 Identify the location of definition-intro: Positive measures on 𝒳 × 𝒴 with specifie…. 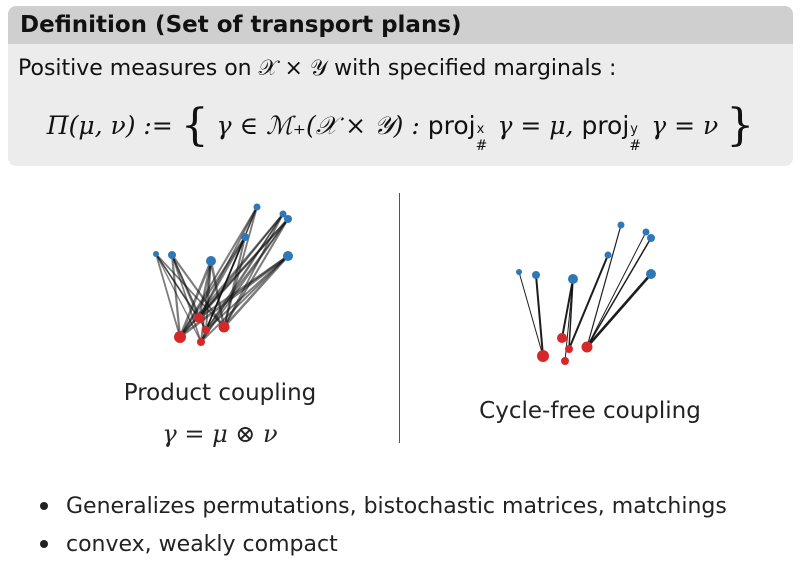
(317, 68).